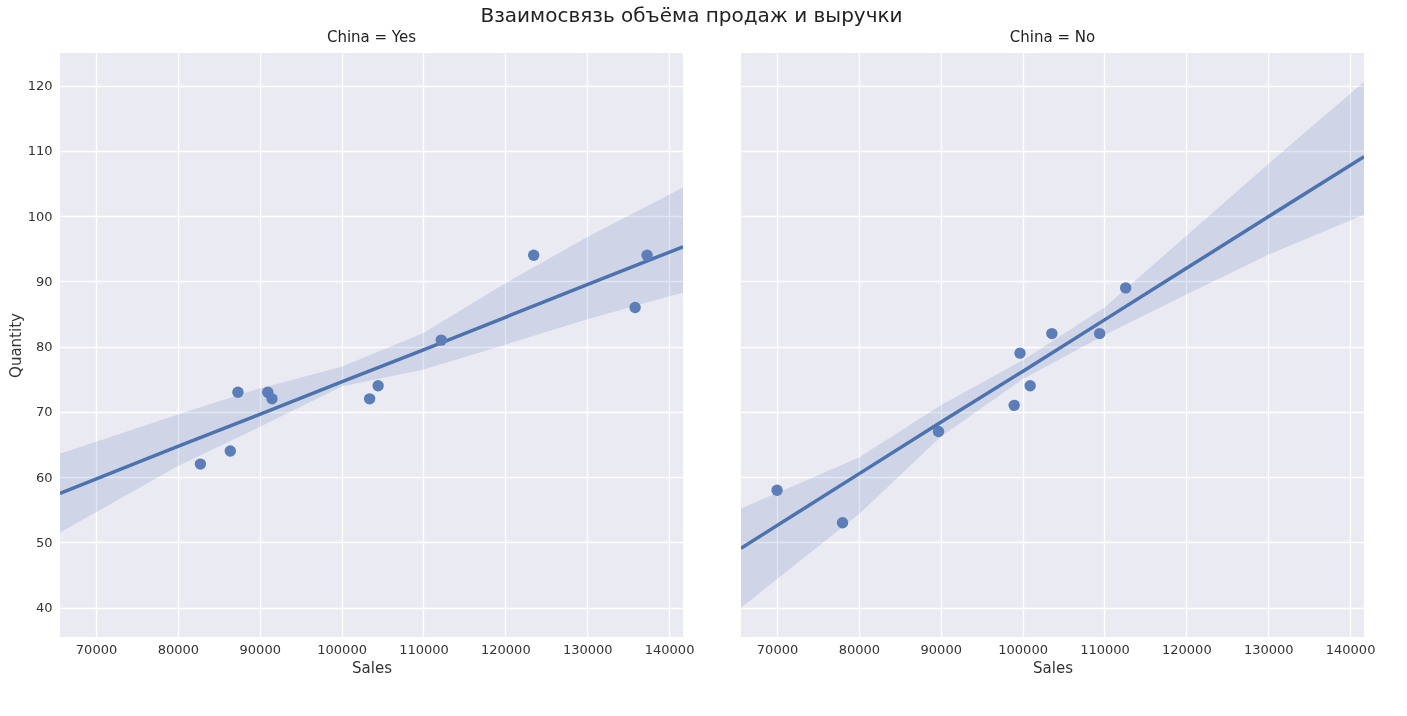 This screenshot has width=1407, height=716. Describe the element at coordinates (44, 347) in the screenshot. I see `y-tick-label: 80` at that location.